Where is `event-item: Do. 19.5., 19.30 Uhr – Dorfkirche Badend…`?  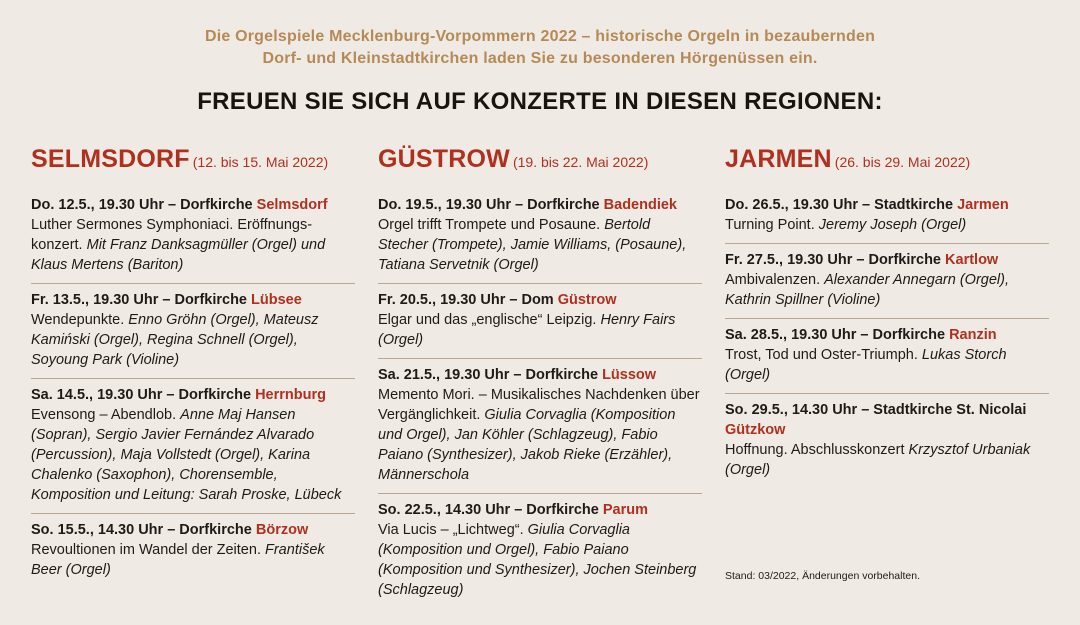 event-item: Do. 19.5., 19.30 Uhr – Dorfkirche Badend… is located at coordinates (540, 239).